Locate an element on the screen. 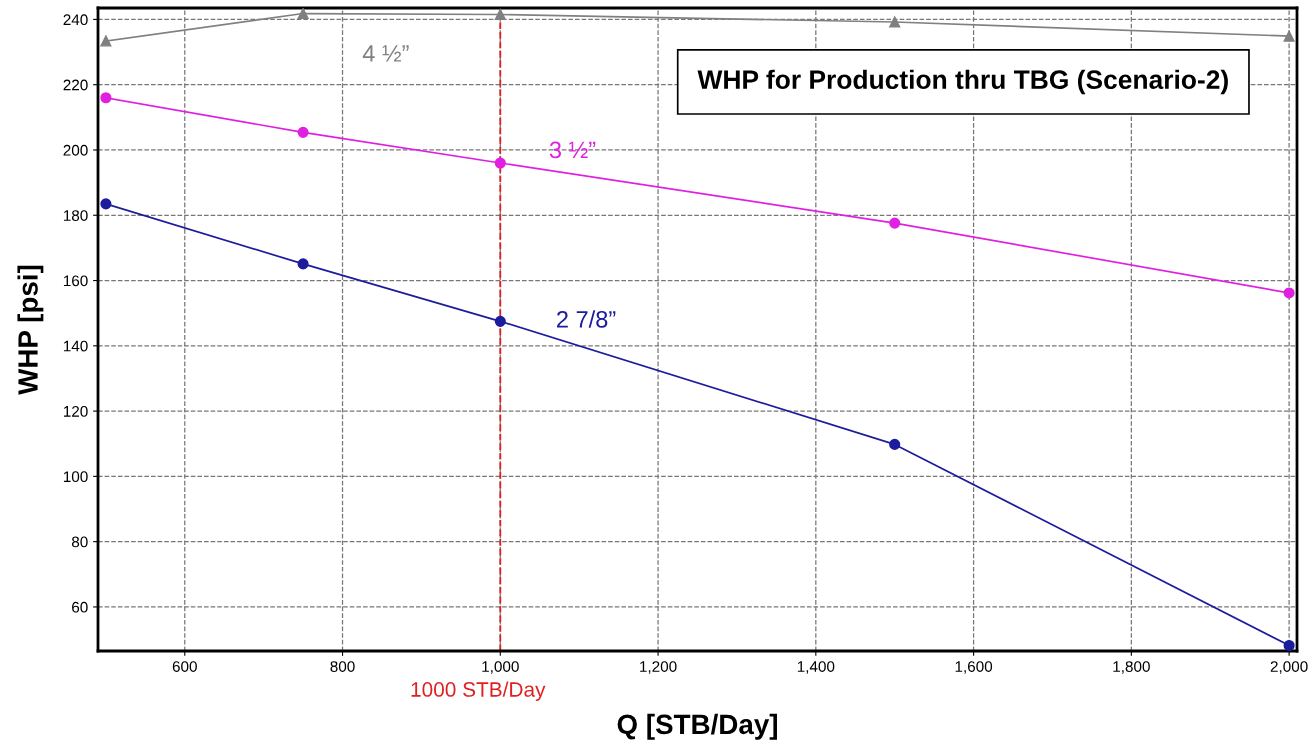 Image resolution: width=1316 pixels, height=751 pixels. series-label: 2 7/8” is located at coordinates (586, 319).